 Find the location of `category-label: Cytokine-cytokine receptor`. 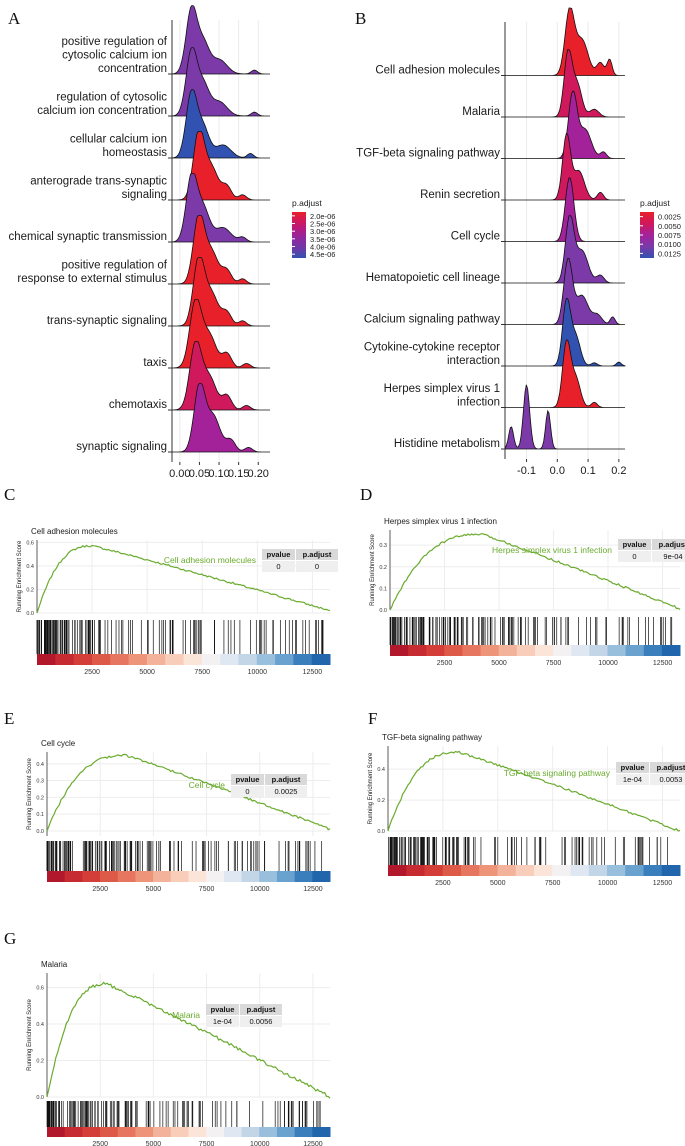

category-label: Cytokine-cytokine receptor is located at coordinates (432, 348).